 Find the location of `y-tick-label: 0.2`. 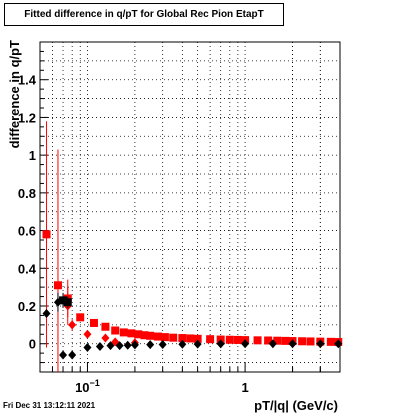

y-tick-label: 0.2 is located at coordinates (27, 306).